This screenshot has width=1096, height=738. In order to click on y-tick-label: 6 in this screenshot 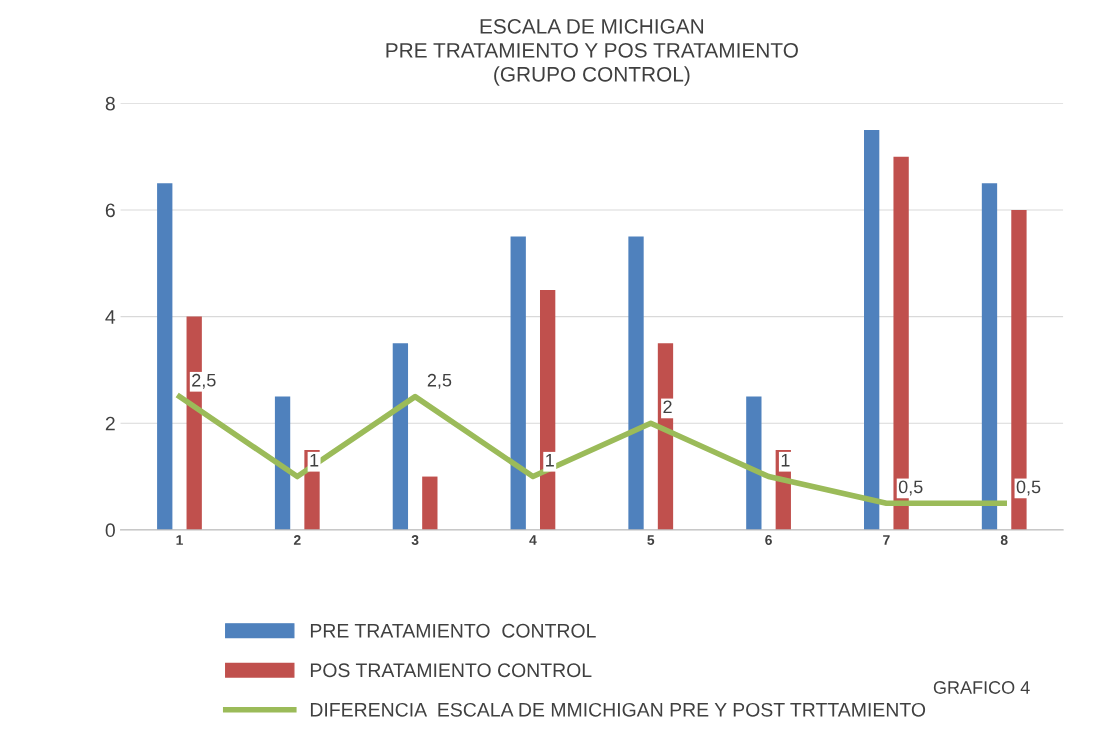, I will do `click(110, 210)`.